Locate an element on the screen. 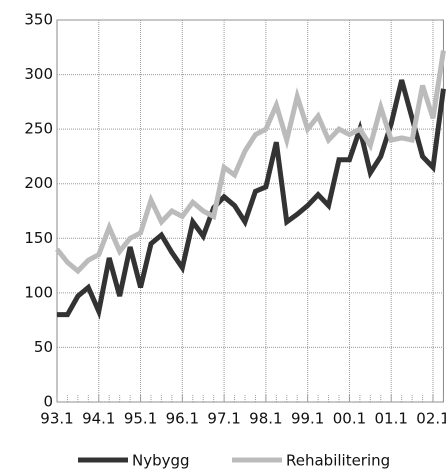  x-tick-label: 95.1 is located at coordinates (140, 419).